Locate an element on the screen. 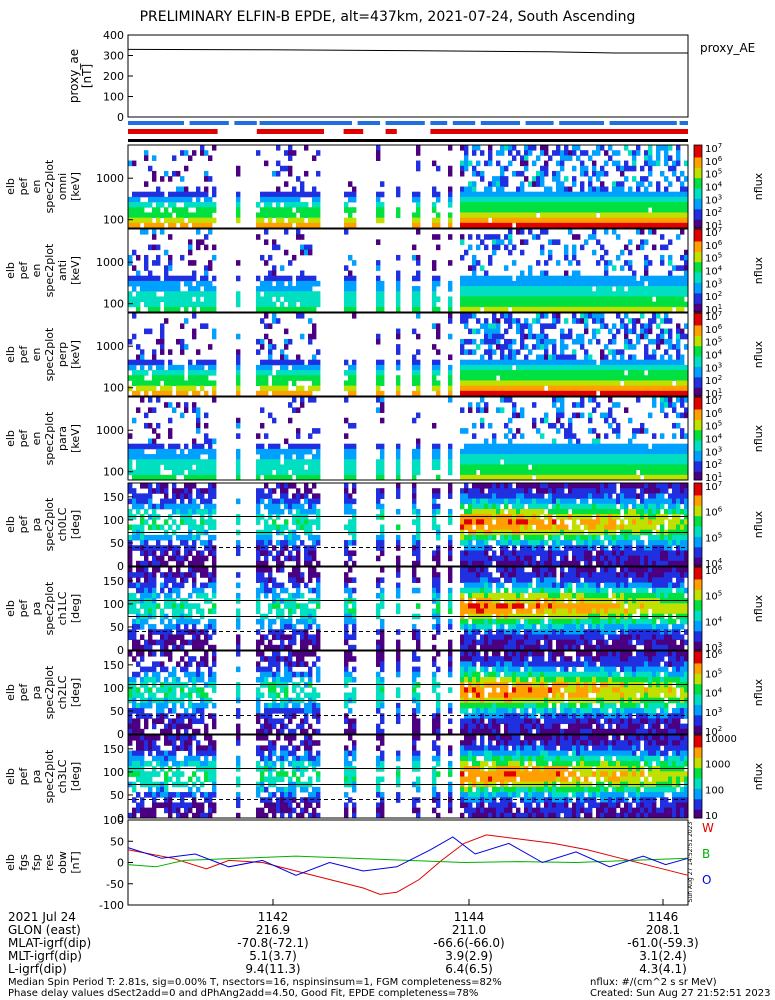  spectrogram-2-ylabel-4: anti is located at coordinates (62, 270).